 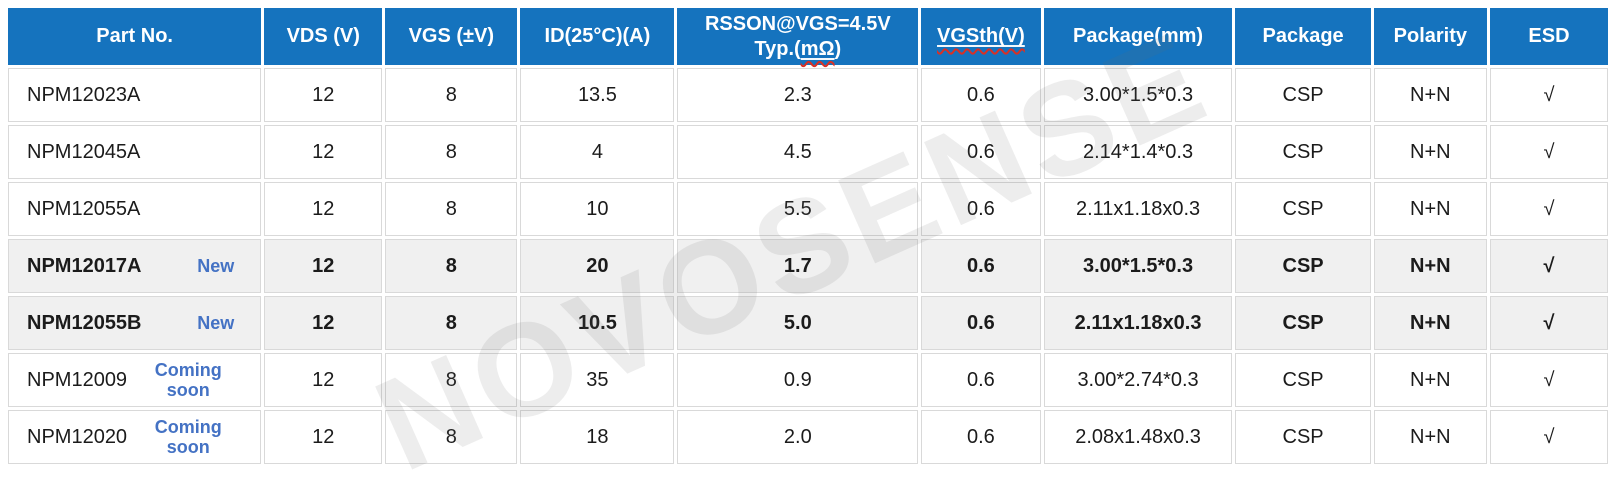 I want to click on part-number: NPM12020, so click(x=77, y=436).